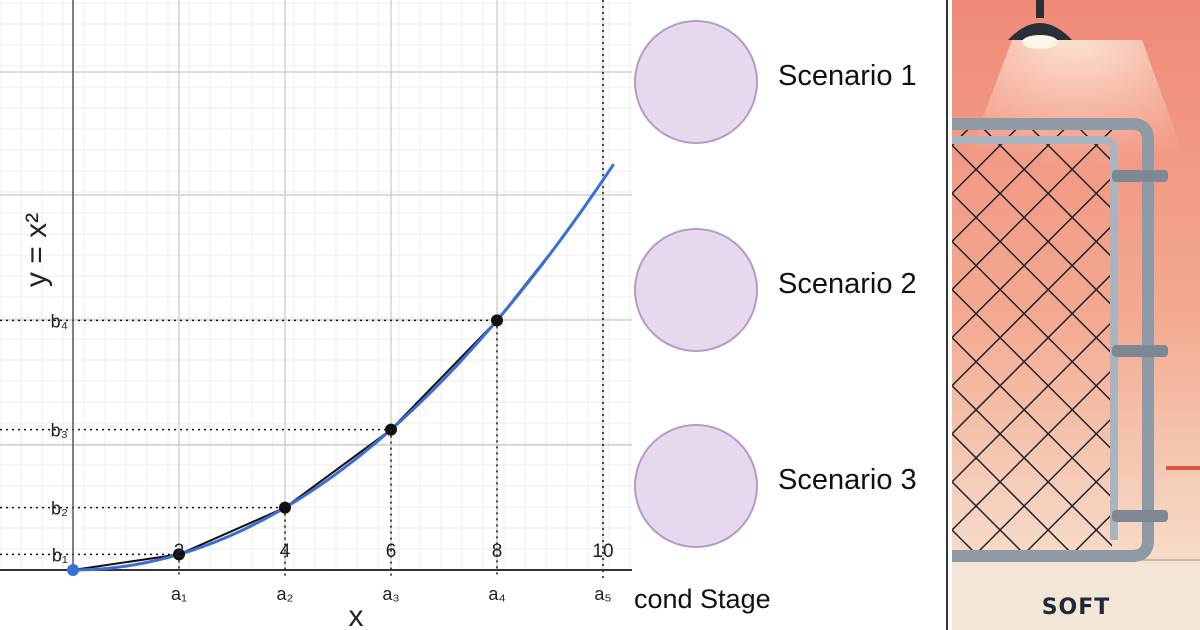  What do you see at coordinates (36, 250) in the screenshot?
I see `y-axis-label: y = x²` at bounding box center [36, 250].